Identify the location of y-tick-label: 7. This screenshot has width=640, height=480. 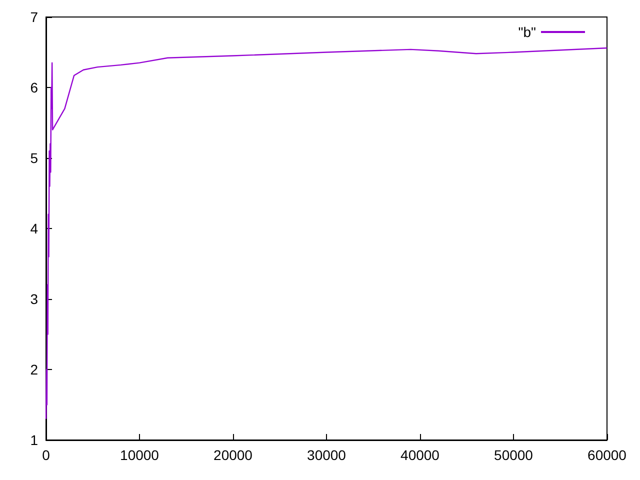
(34, 17).